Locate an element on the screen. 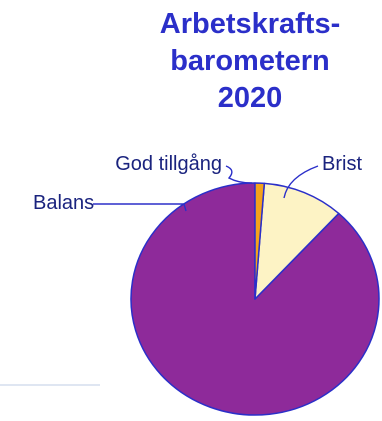 This screenshot has height=421, width=382. slice-label-brist: Brist is located at coordinates (342, 164).